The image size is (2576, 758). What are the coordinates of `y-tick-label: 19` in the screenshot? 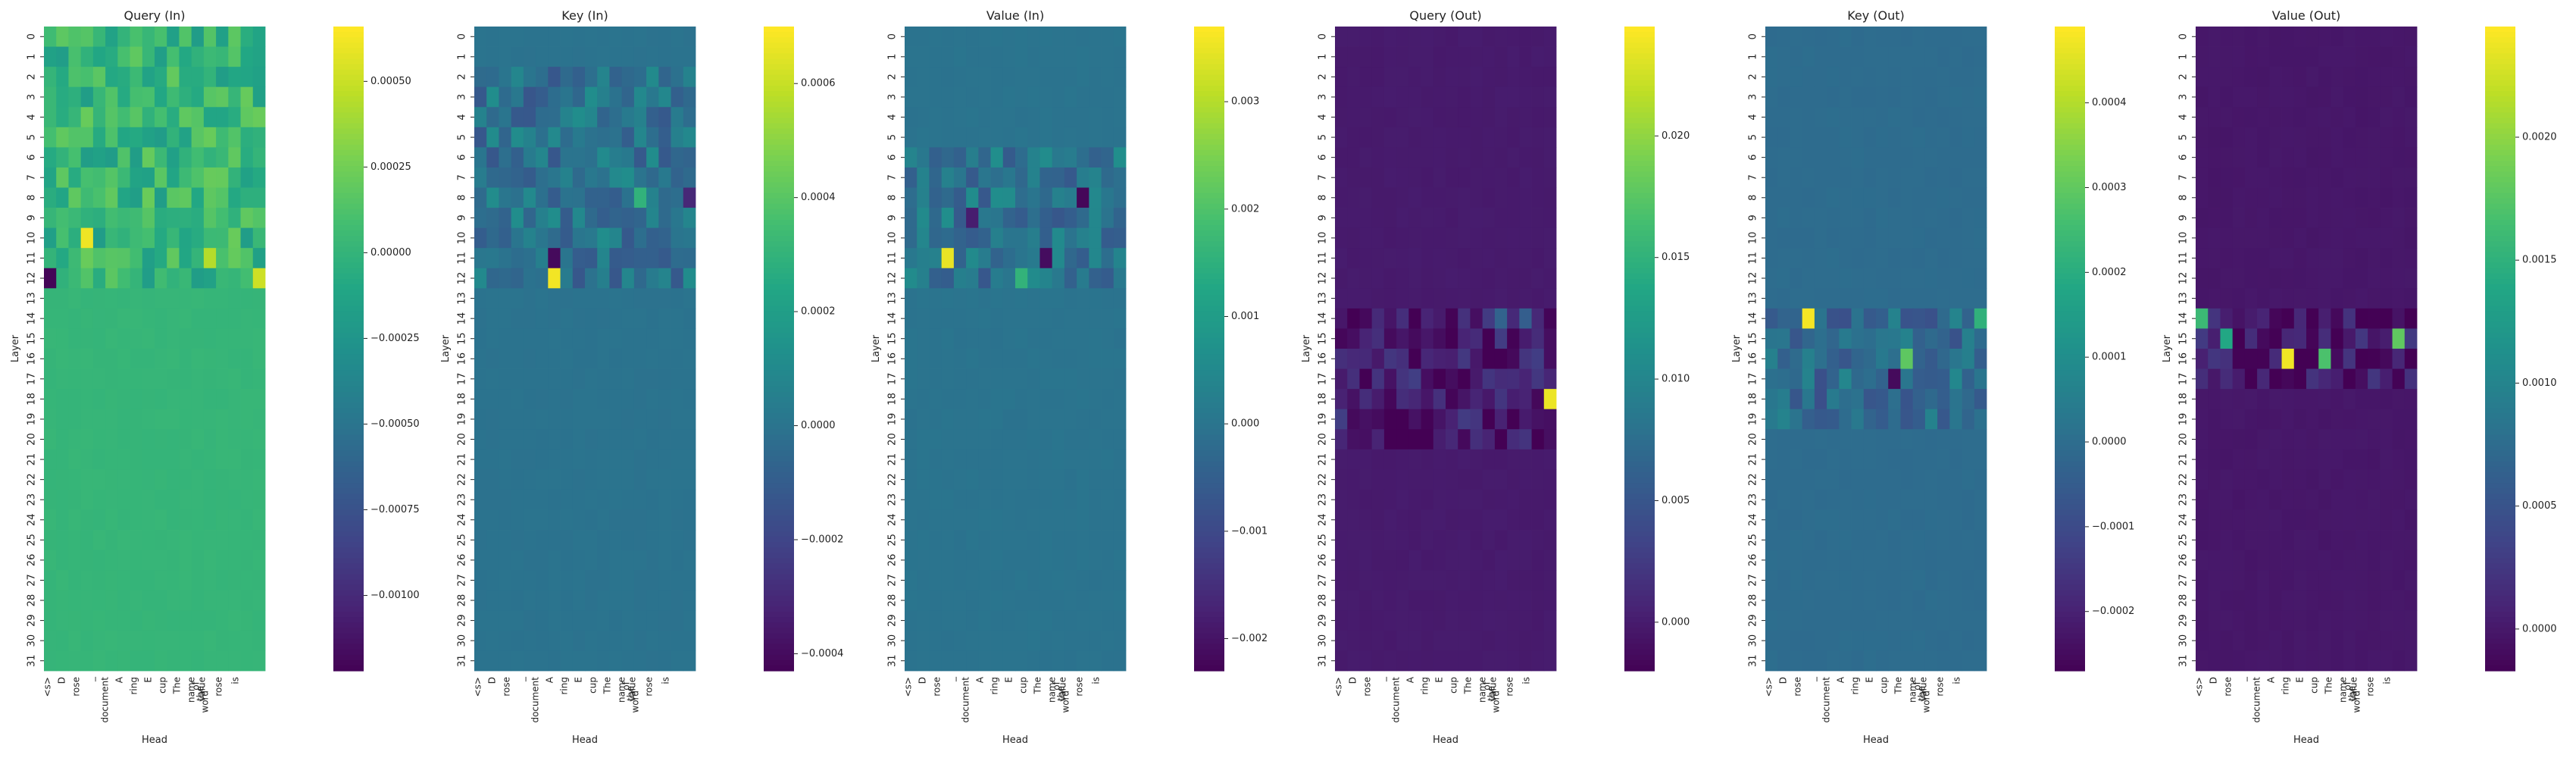 It's located at (32, 419).